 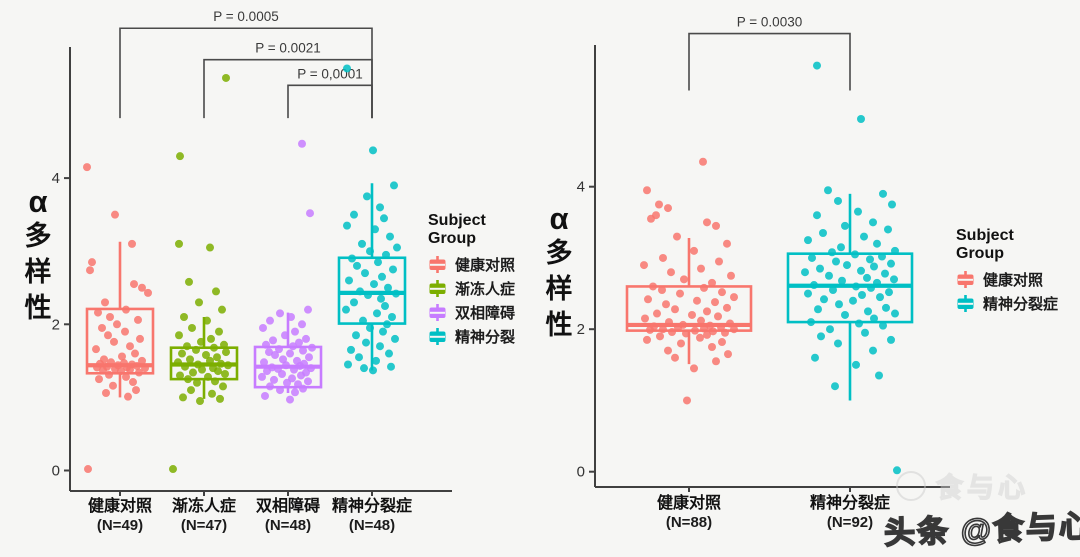 What do you see at coordinates (245, 16) in the screenshot?
I see `pvalue-label: P = 0.0005` at bounding box center [245, 16].